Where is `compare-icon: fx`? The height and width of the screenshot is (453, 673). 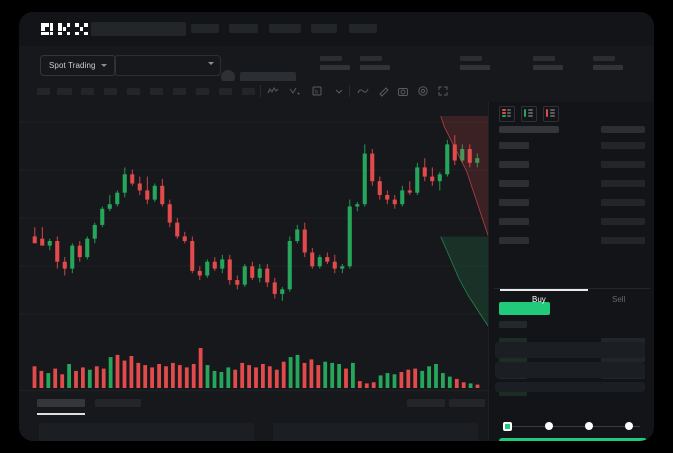
compare-icon: fx is located at coordinates (317, 91).